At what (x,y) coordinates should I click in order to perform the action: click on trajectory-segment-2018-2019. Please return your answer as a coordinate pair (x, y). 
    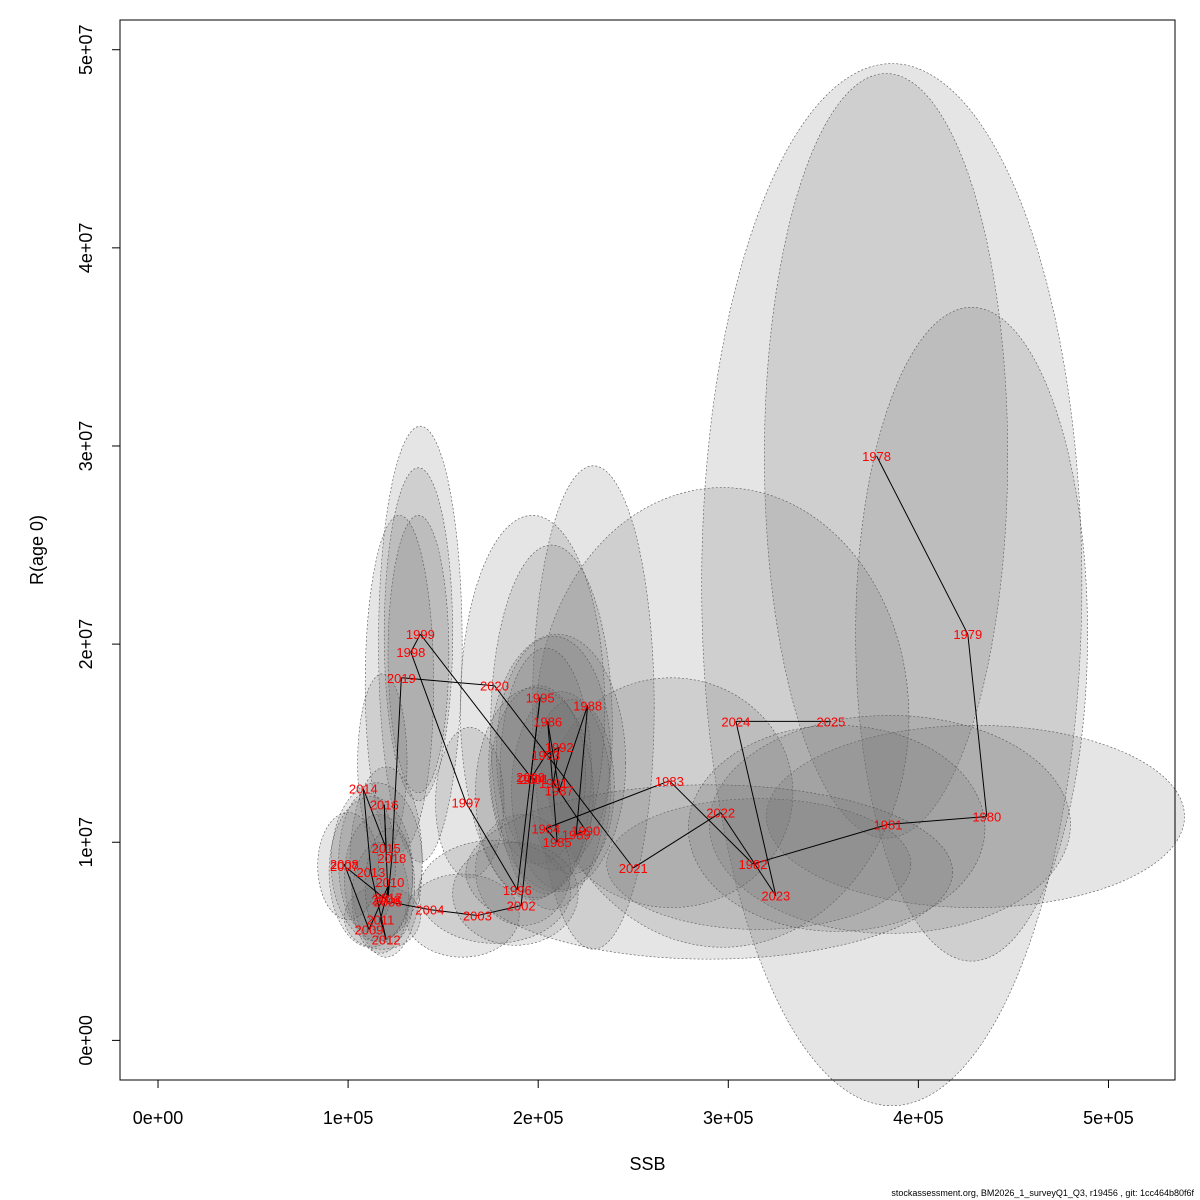
    Looking at the image, I should click on (396, 768).